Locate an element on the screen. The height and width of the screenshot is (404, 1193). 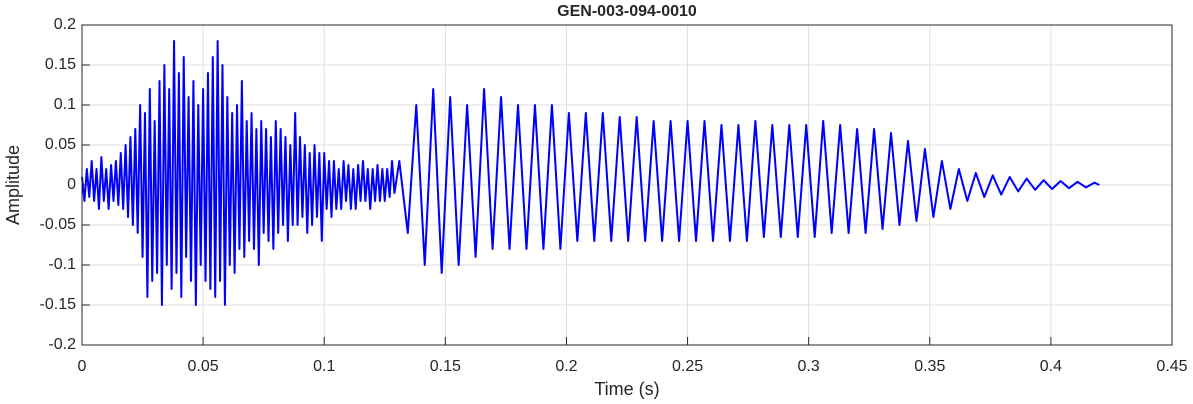
y-tick-label: -0.05 is located at coordinates (58, 224).